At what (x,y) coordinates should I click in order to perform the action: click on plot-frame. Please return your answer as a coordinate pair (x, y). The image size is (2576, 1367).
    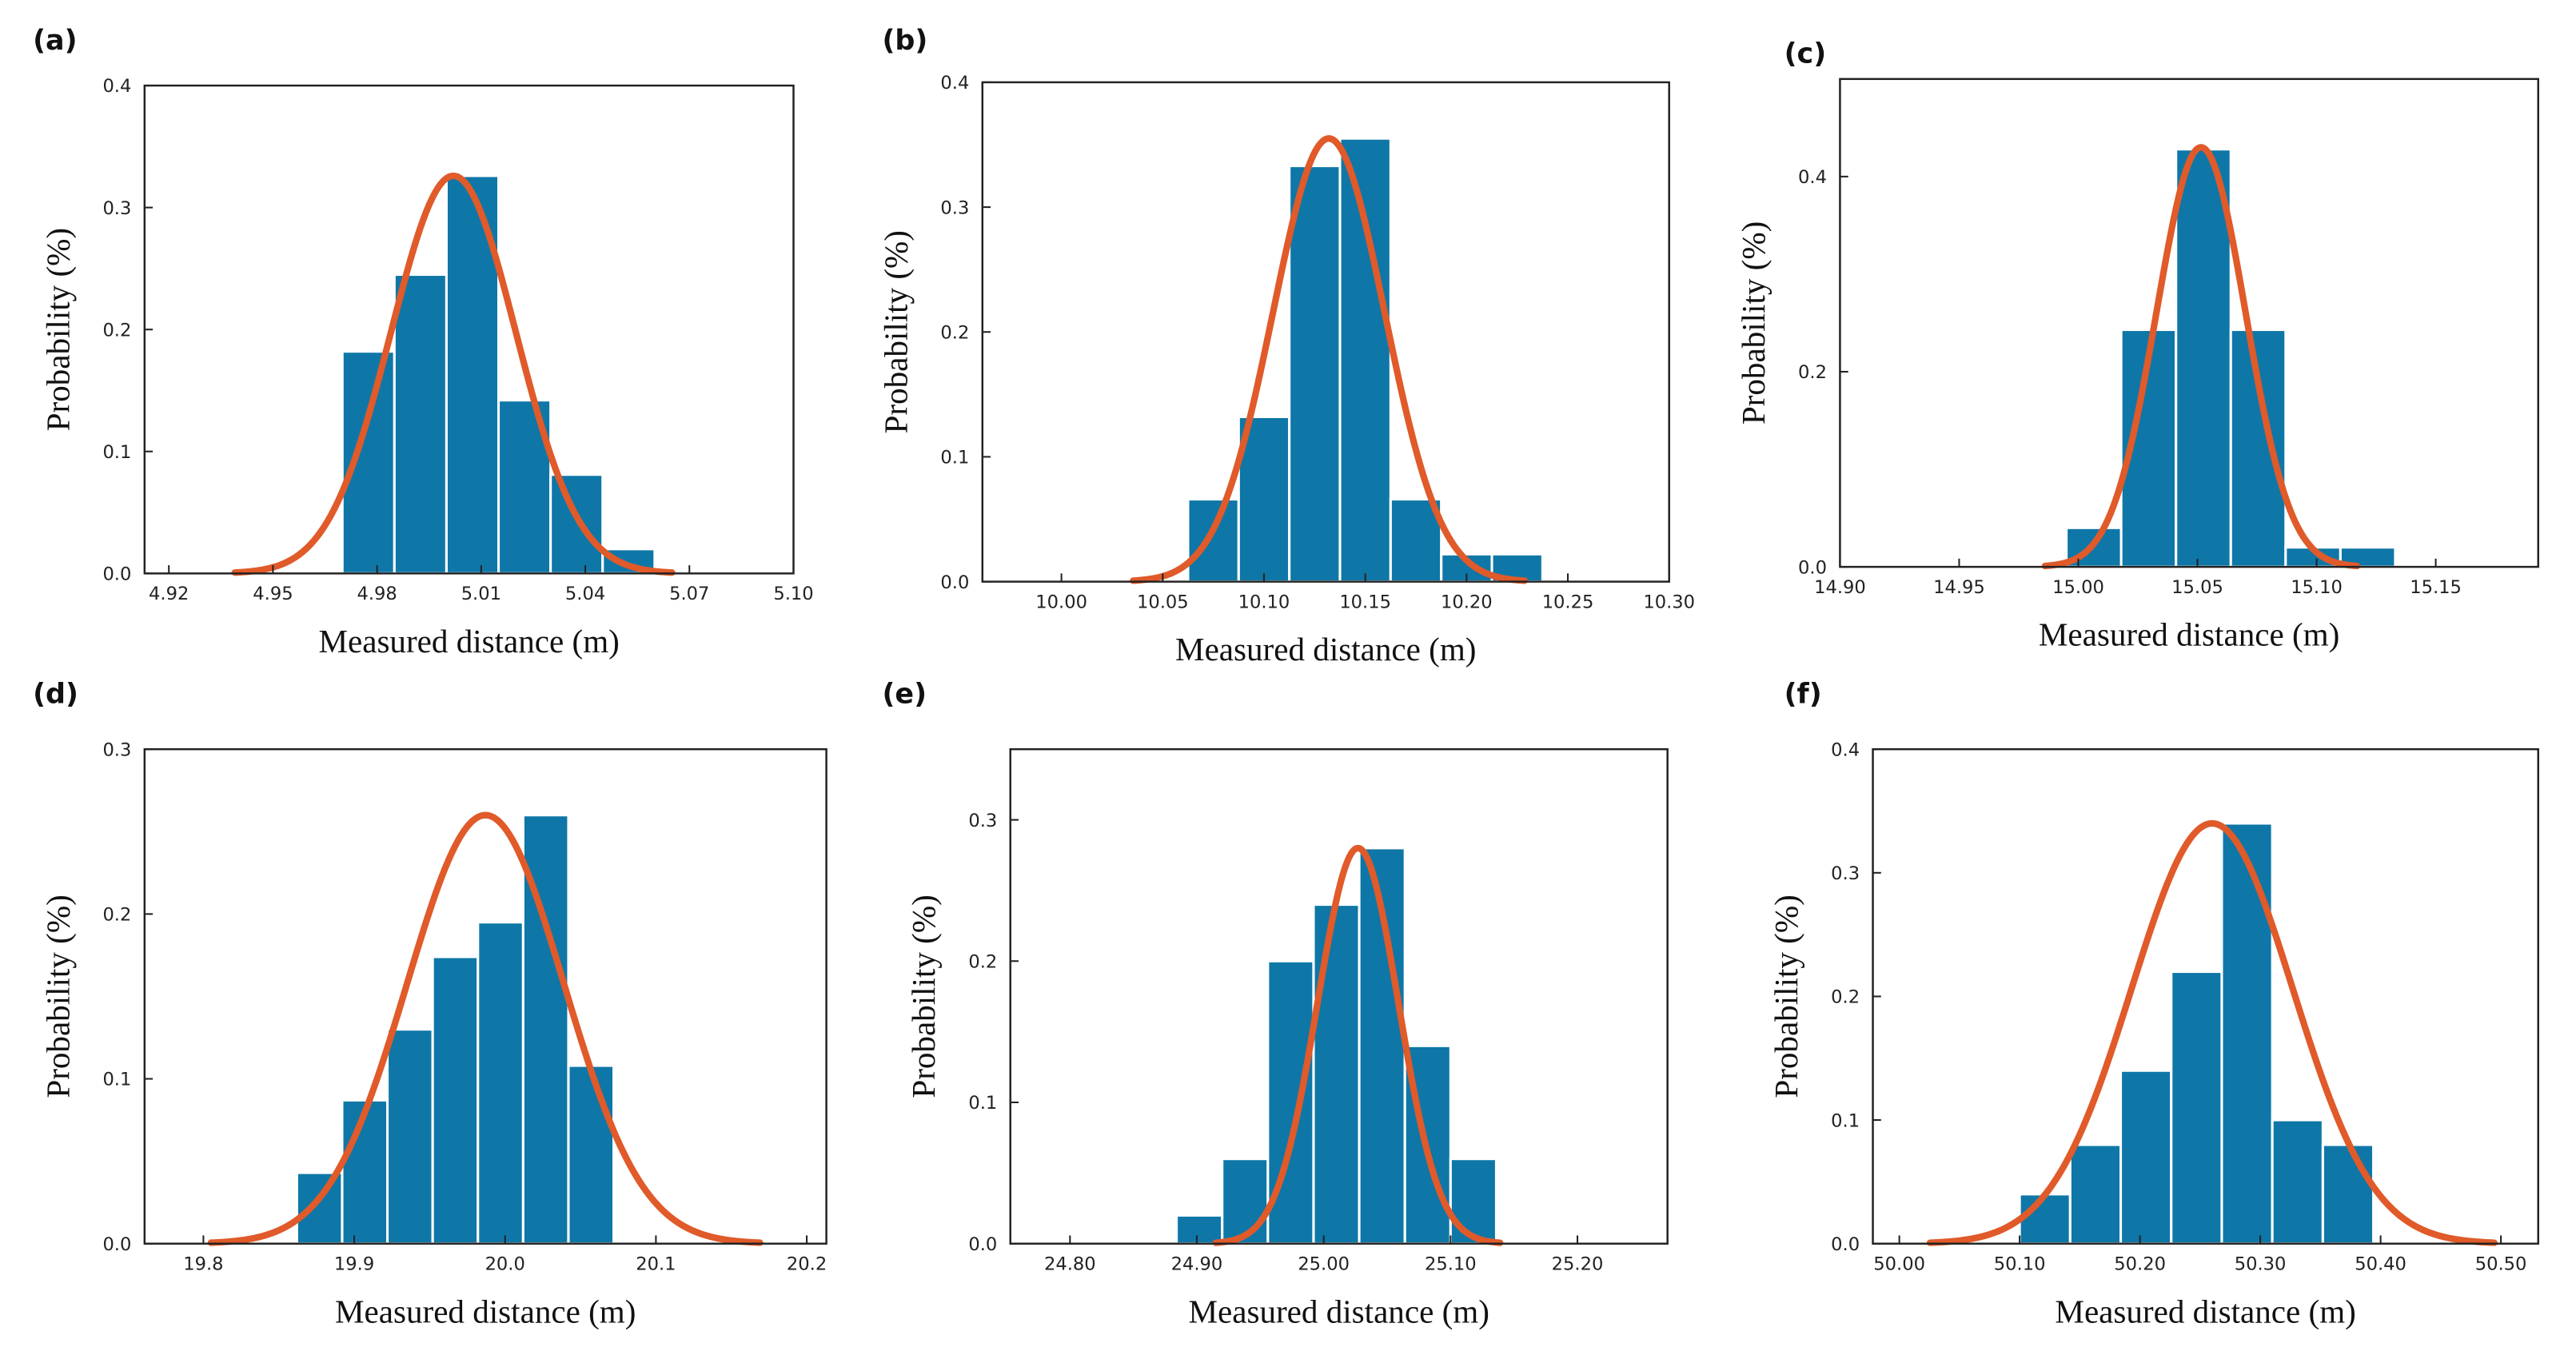
    Looking at the image, I should click on (2189, 323).